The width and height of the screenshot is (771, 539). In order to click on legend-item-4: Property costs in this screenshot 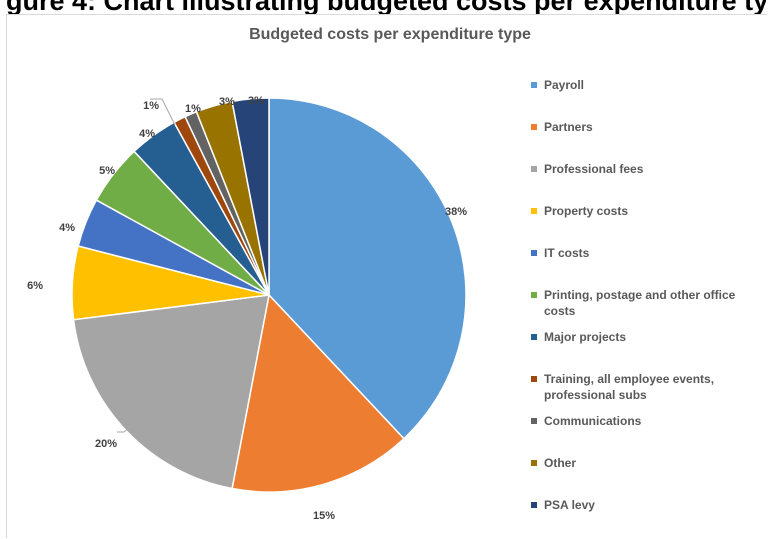, I will do `click(646, 211)`.